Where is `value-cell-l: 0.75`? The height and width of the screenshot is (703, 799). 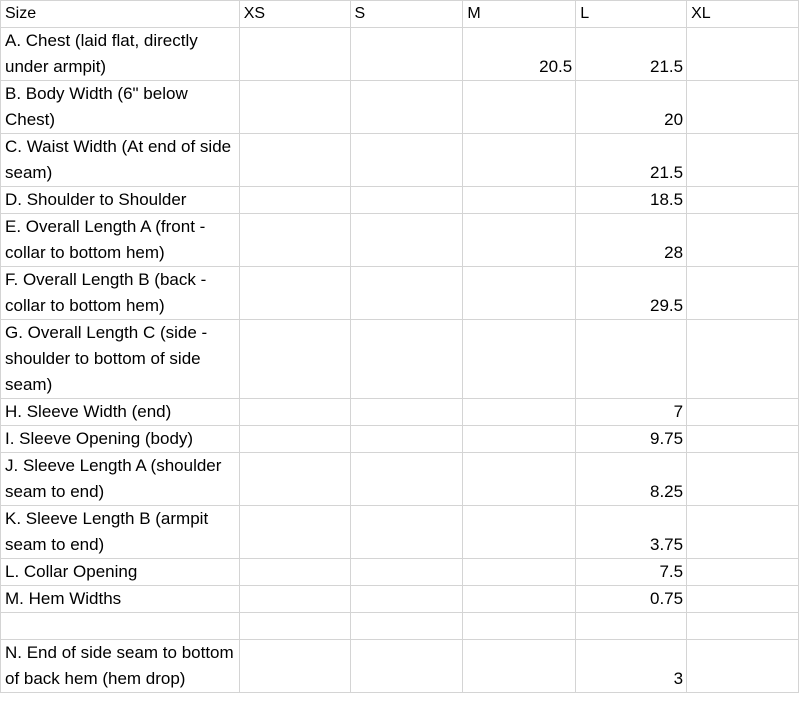 value-cell-l: 0.75 is located at coordinates (631, 599).